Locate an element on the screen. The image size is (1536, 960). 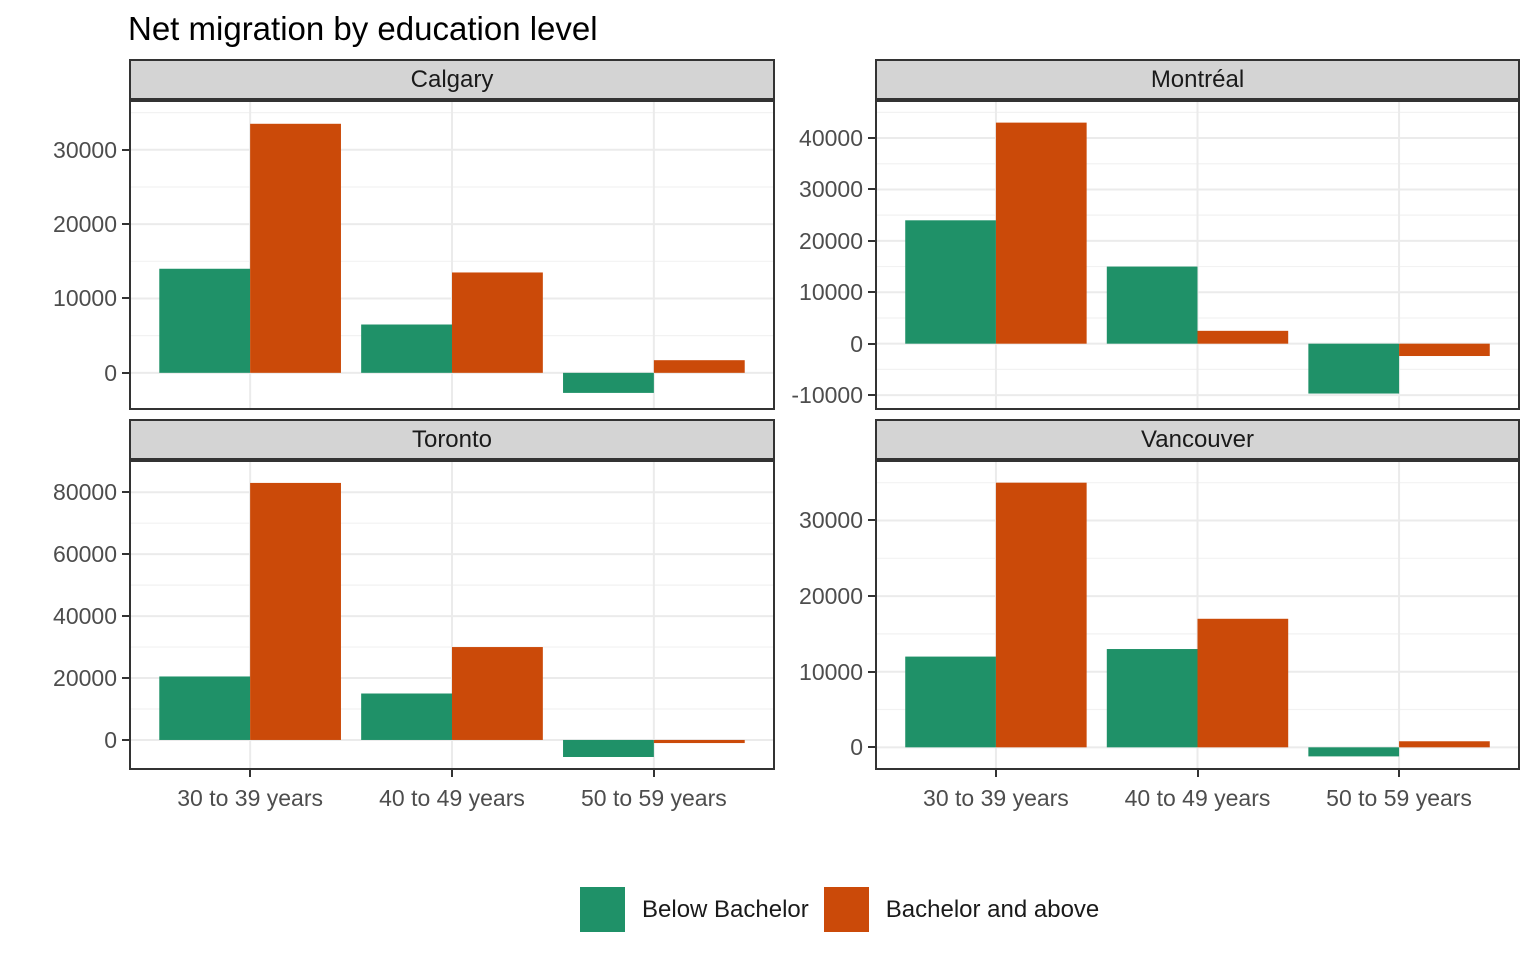
facet-strip-label: Toronto is located at coordinates (452, 439).